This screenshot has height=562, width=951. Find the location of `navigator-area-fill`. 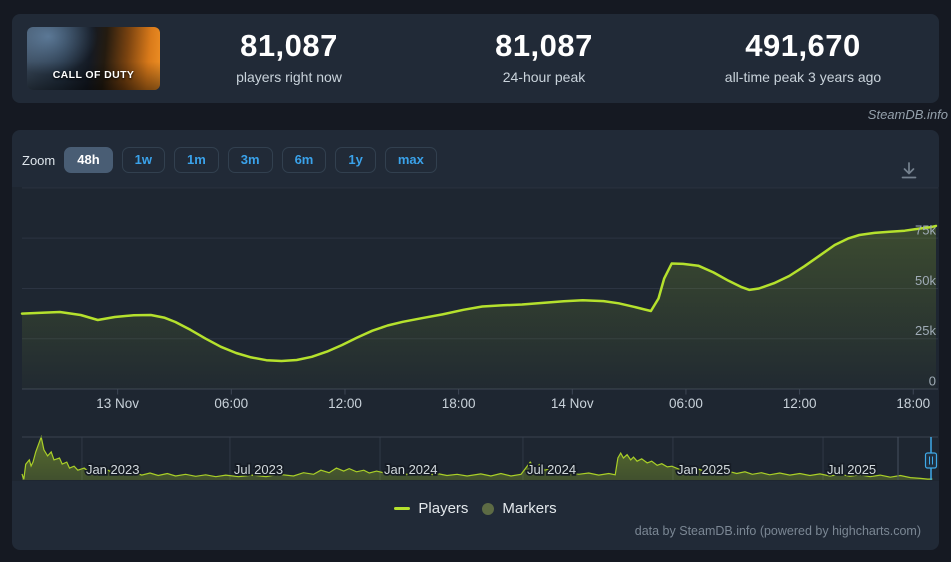

navigator-area-fill is located at coordinates (477, 458).